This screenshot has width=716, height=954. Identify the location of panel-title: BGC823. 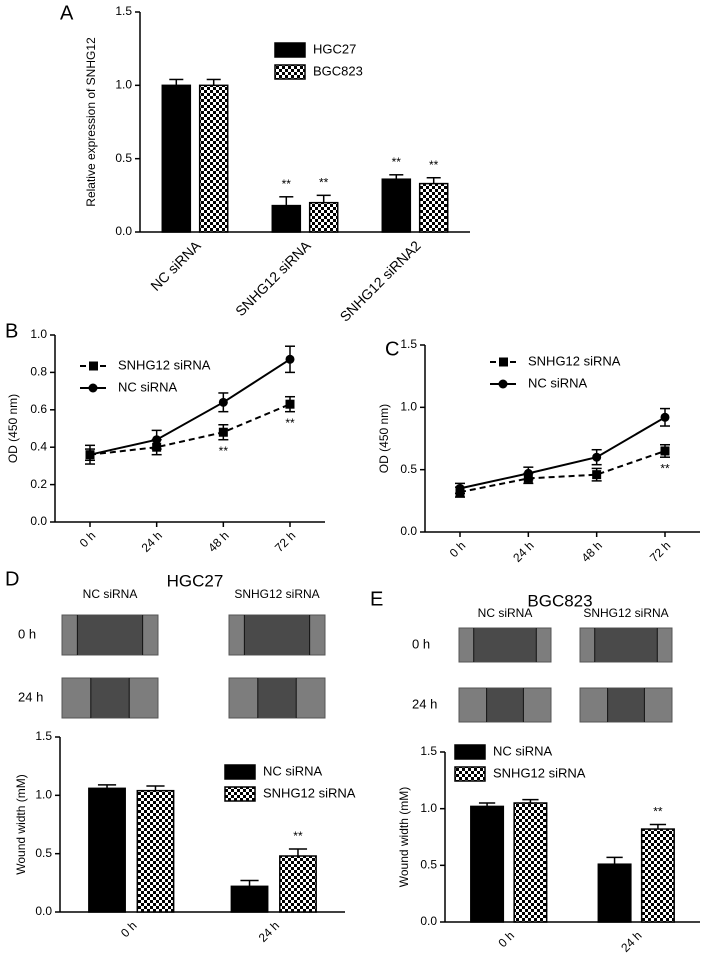
(559, 600).